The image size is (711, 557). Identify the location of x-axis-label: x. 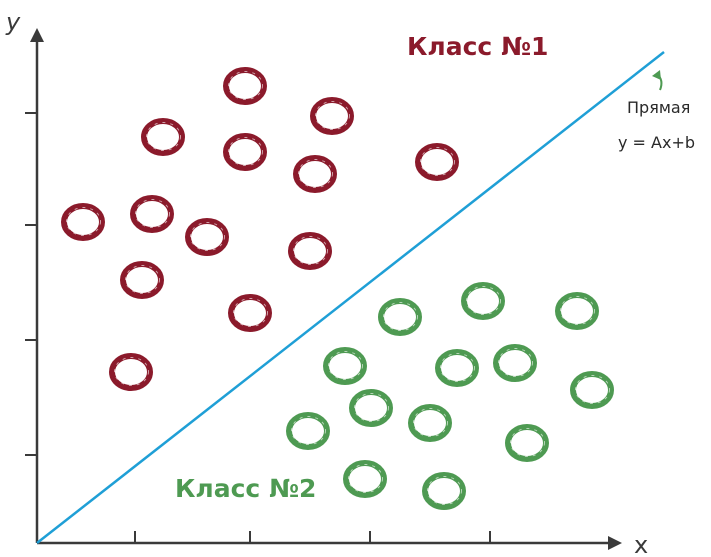
(641, 544).